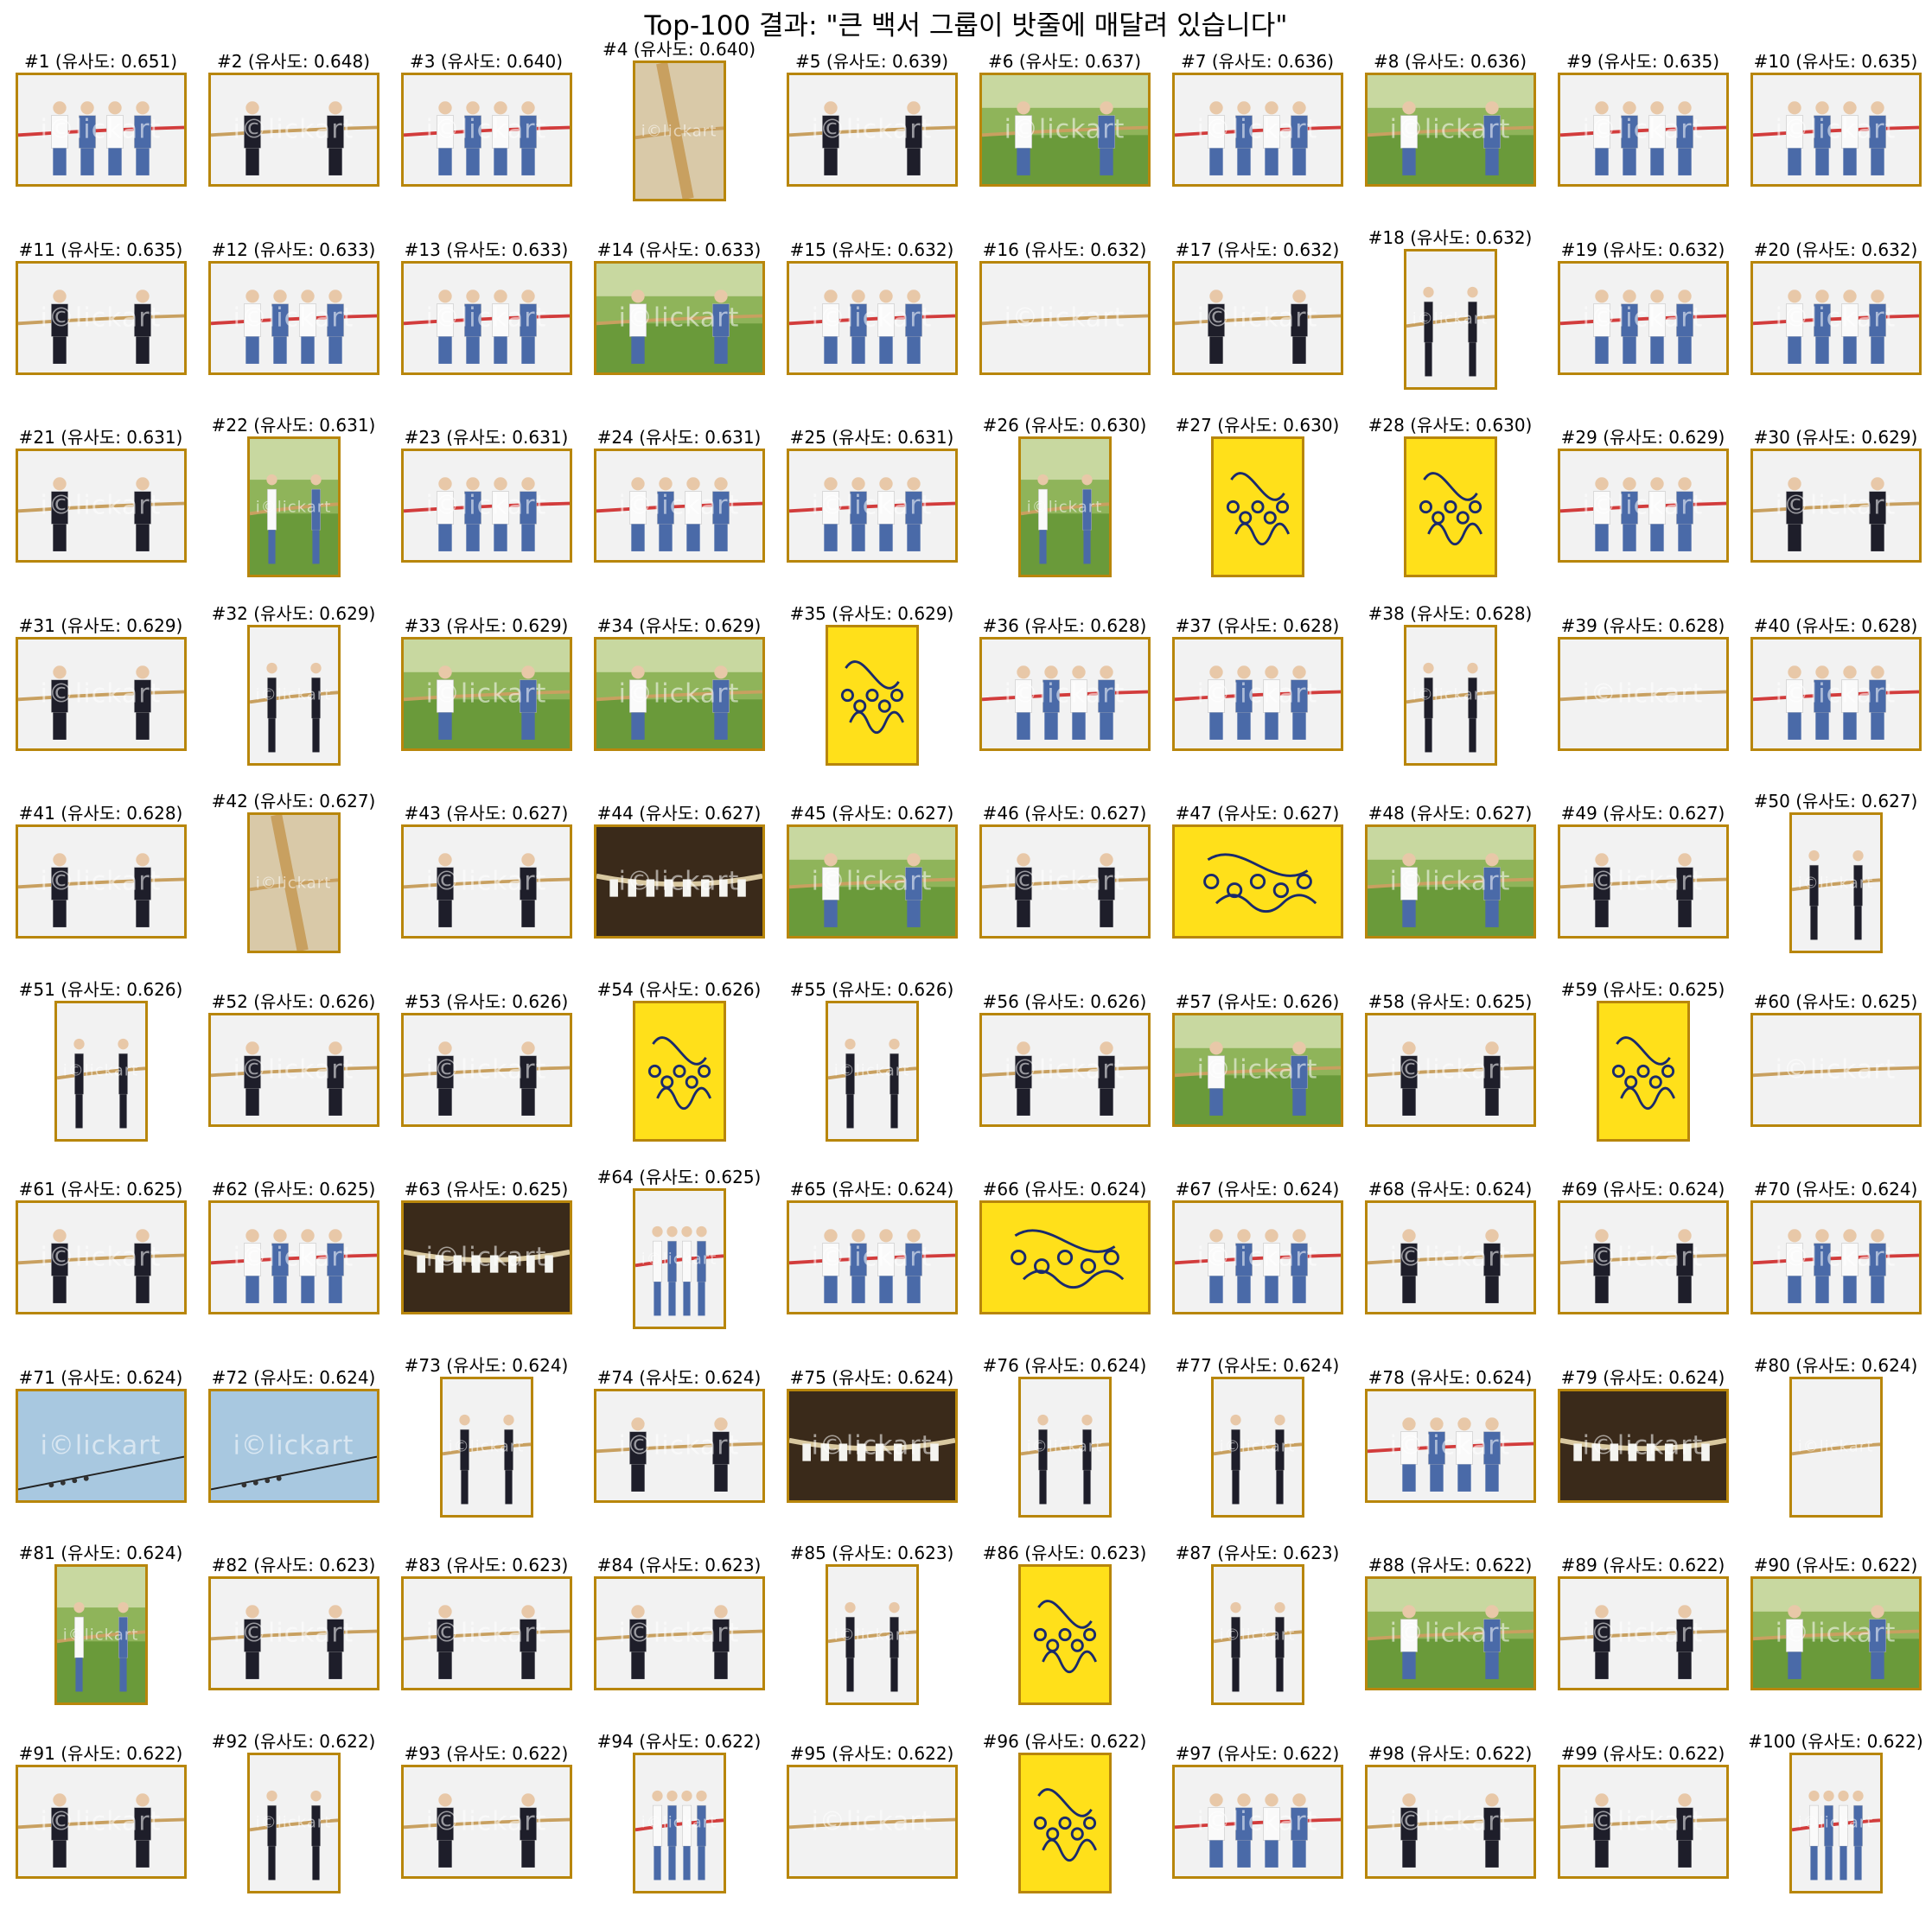 The image size is (1932, 1922). What do you see at coordinates (1064, 1450) in the screenshot?
I see `result-card: #76 (유사도: 0.624) i©lickart` at bounding box center [1064, 1450].